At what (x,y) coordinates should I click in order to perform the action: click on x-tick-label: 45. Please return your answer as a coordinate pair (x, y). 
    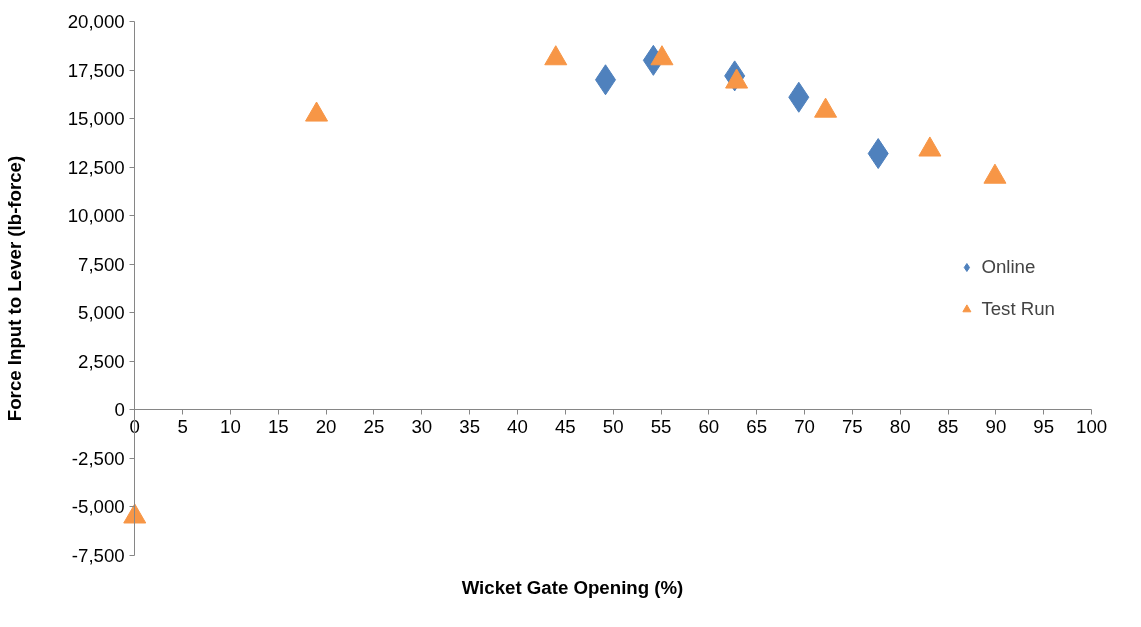
    Looking at the image, I should click on (565, 426).